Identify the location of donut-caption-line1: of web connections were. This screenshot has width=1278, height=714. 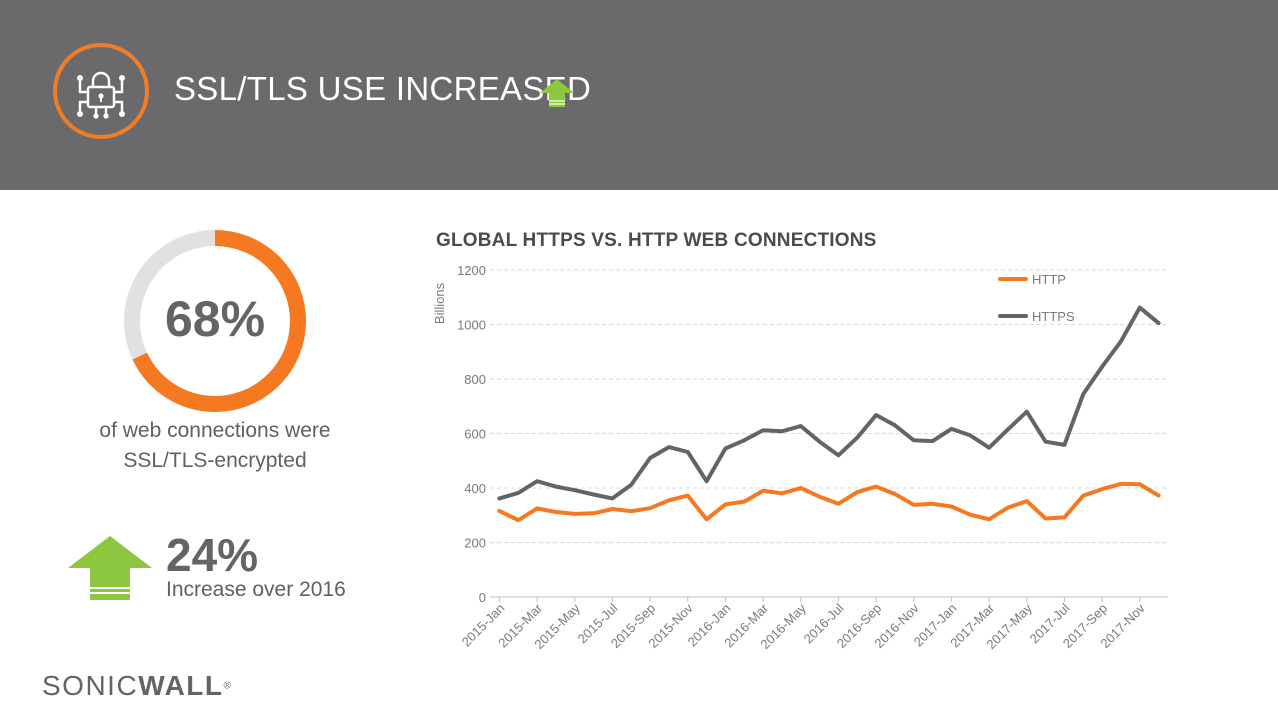
(215, 430).